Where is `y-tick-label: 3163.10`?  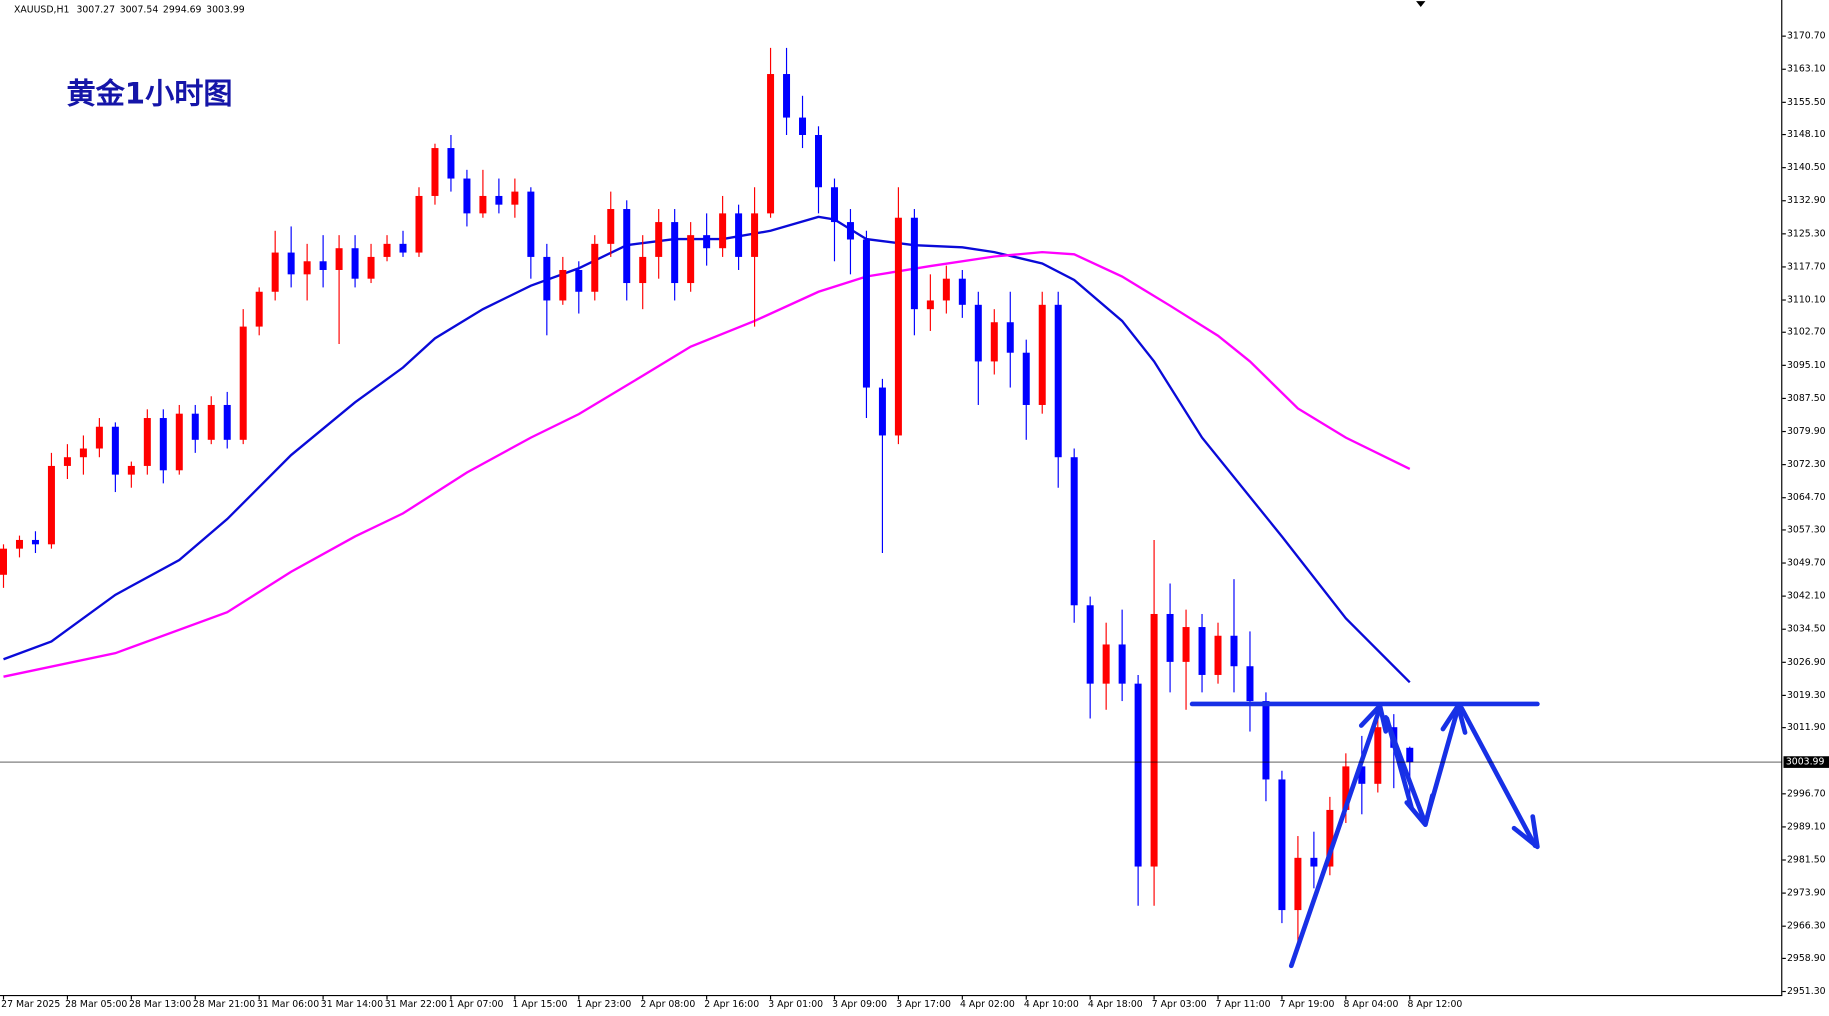
y-tick-label: 3163.10 is located at coordinates (1806, 69).